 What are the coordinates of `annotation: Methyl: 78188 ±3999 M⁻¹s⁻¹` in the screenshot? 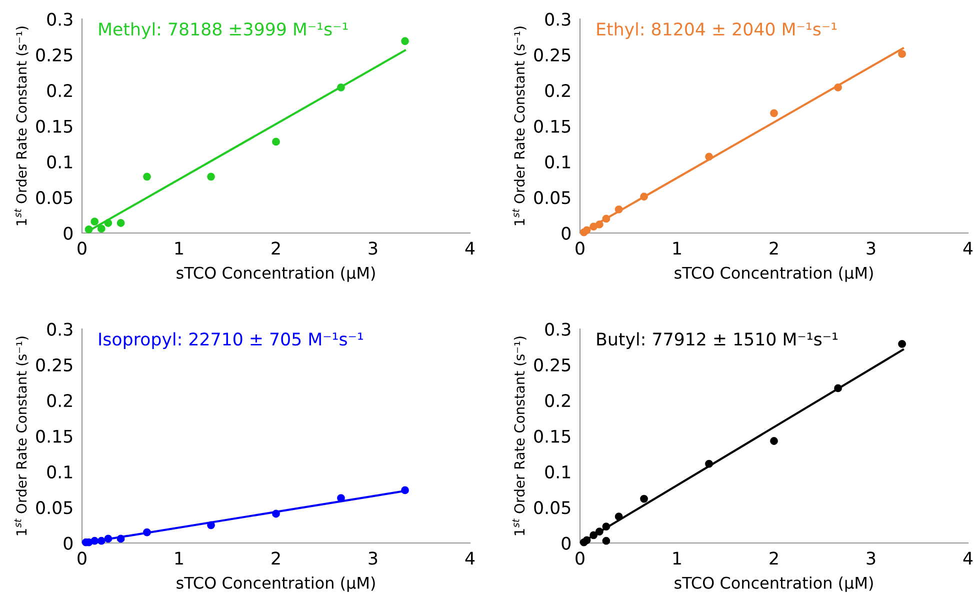 It's located at (223, 31).